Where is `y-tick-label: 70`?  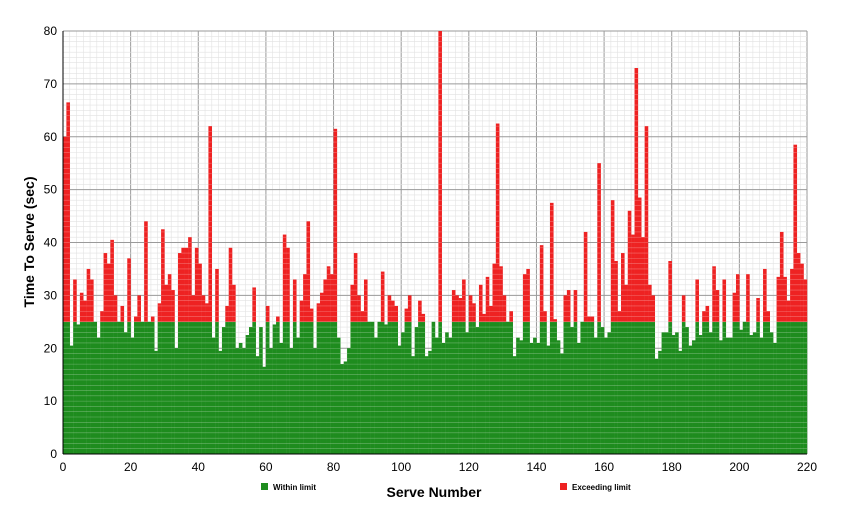 y-tick-label: 70 is located at coordinates (51, 84).